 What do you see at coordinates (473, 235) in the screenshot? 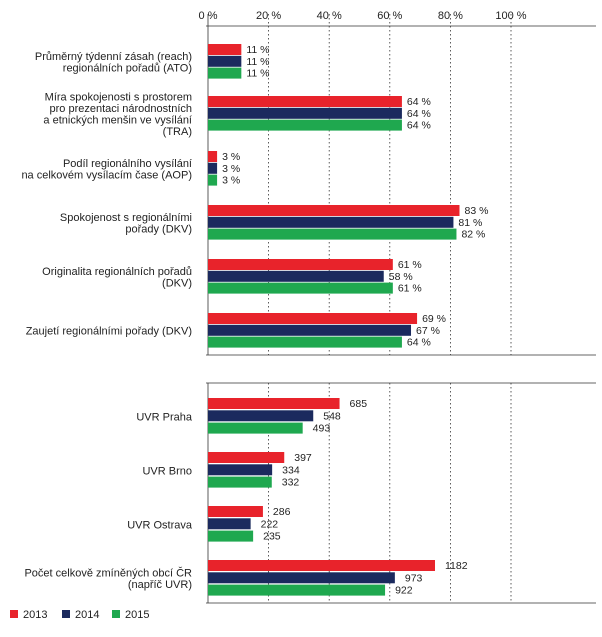
I see `data-label: 82 %` at bounding box center [473, 235].